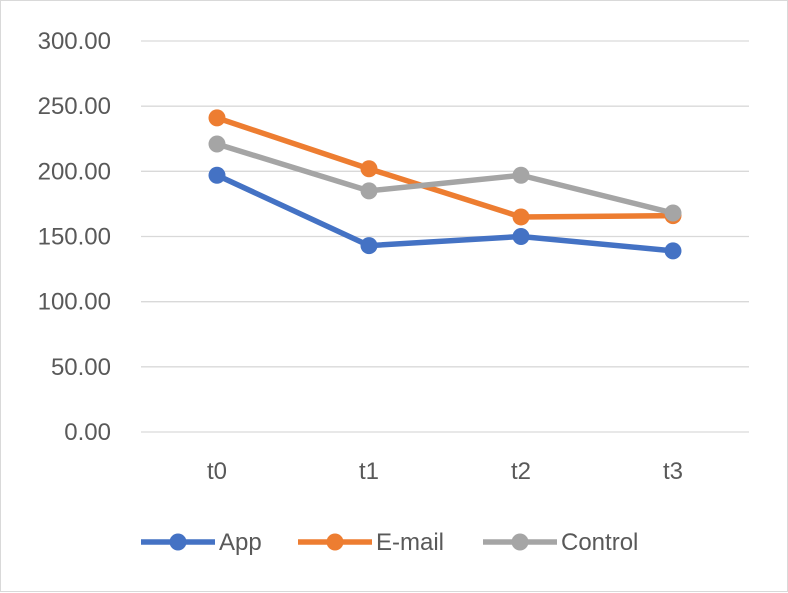 The height and width of the screenshot is (593, 788). What do you see at coordinates (521, 471) in the screenshot?
I see `x-tick-label: t2` at bounding box center [521, 471].